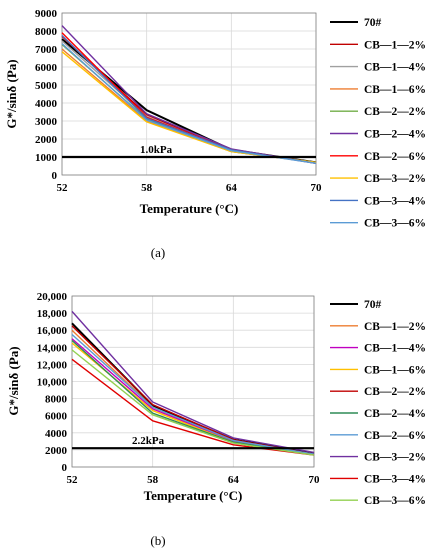 This screenshot has height=550, width=439. I want to click on reference-line-label: 2.2kPa, so click(148, 441).